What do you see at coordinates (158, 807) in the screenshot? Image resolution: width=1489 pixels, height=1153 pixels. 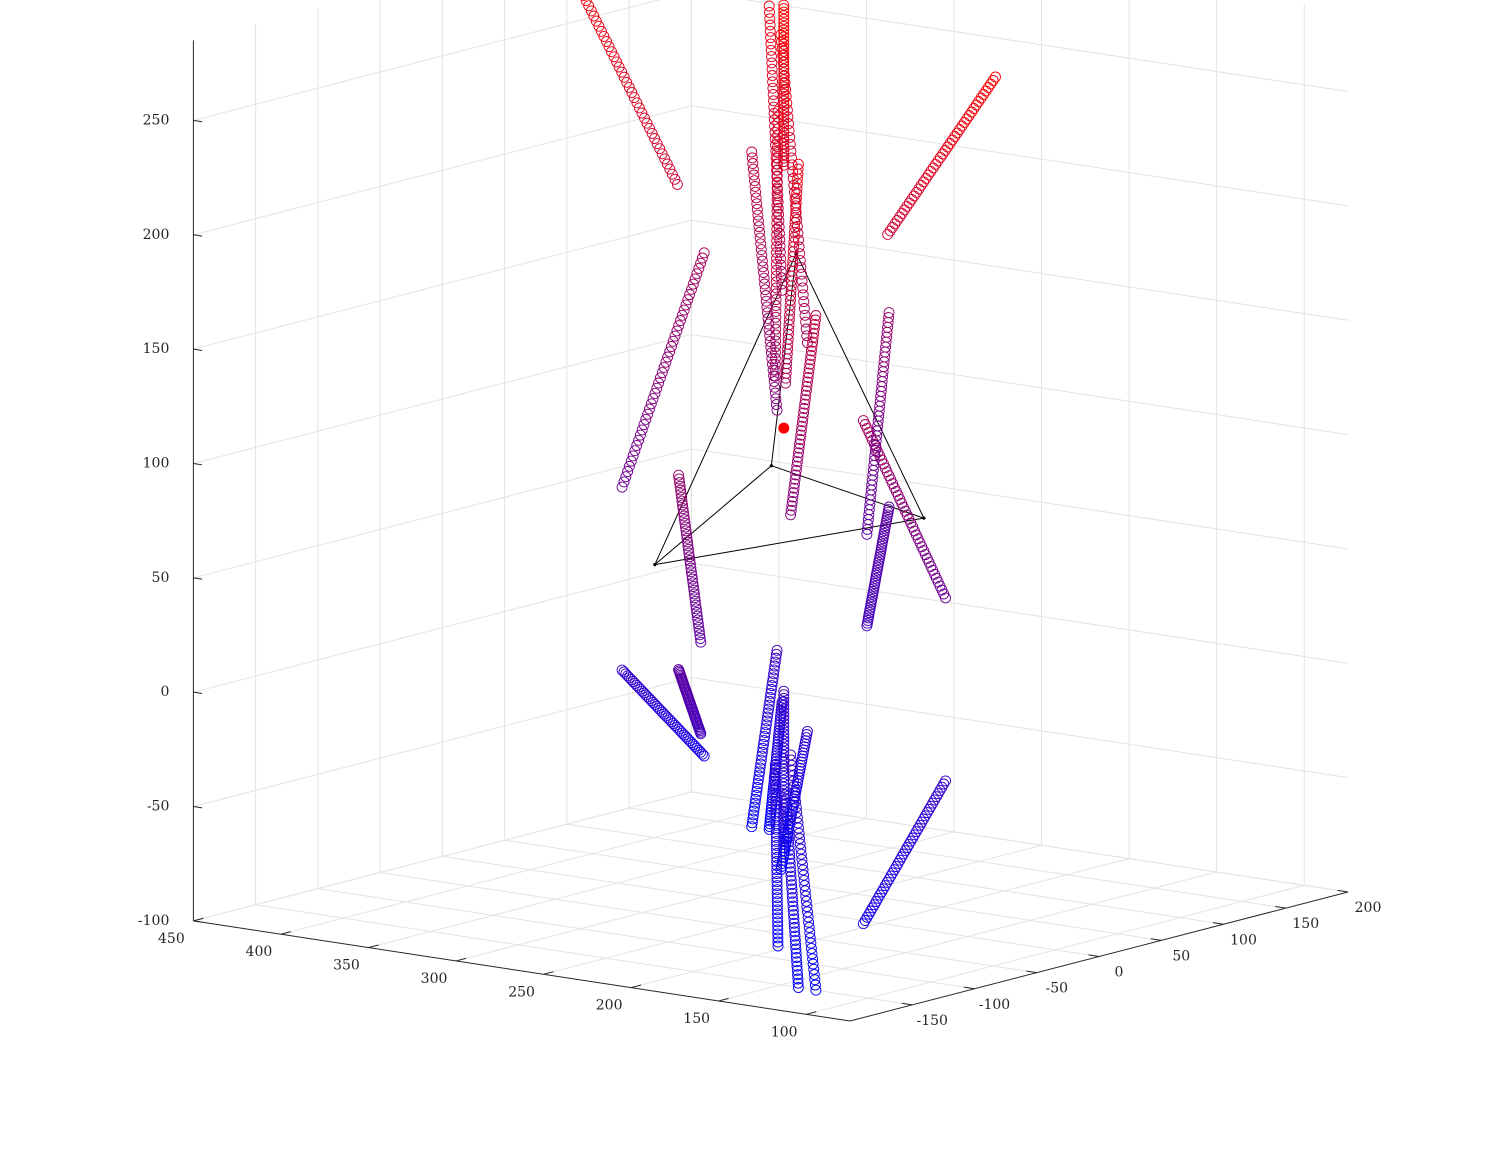 I see `z-tick-label: -50` at bounding box center [158, 807].